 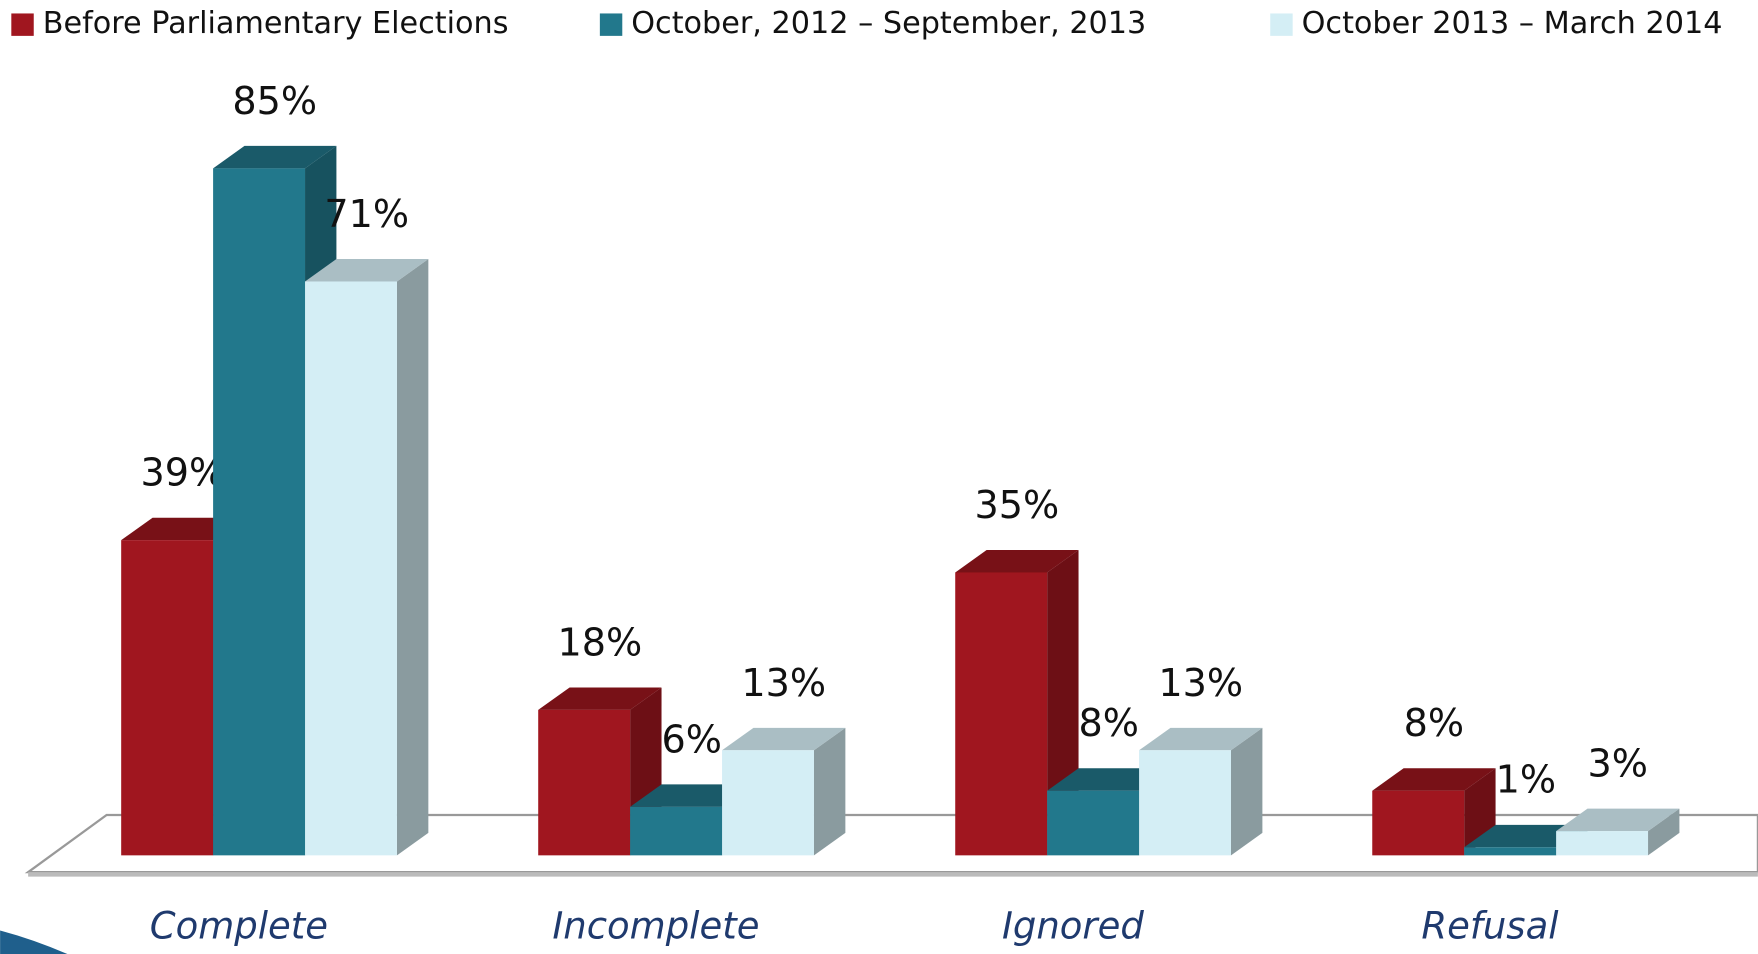 What do you see at coordinates (1490, 926) in the screenshot?
I see `x-tick-label: Refusal` at bounding box center [1490, 926].